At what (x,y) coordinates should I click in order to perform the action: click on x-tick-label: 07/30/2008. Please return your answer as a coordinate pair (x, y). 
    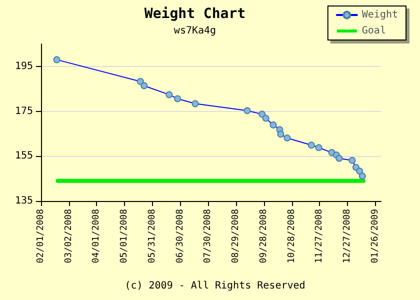
    Looking at the image, I should click on (208, 236).